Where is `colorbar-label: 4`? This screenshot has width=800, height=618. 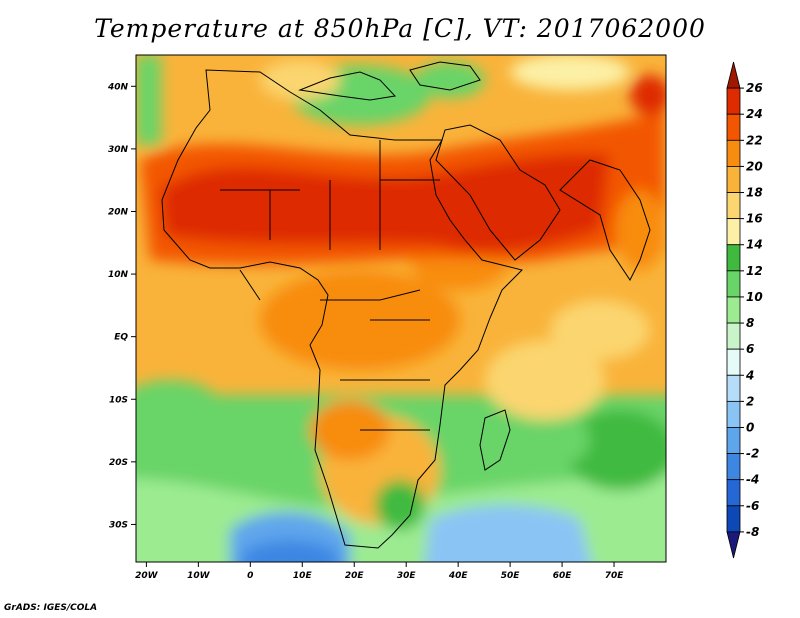 colorbar-label: 4 is located at coordinates (749, 375).